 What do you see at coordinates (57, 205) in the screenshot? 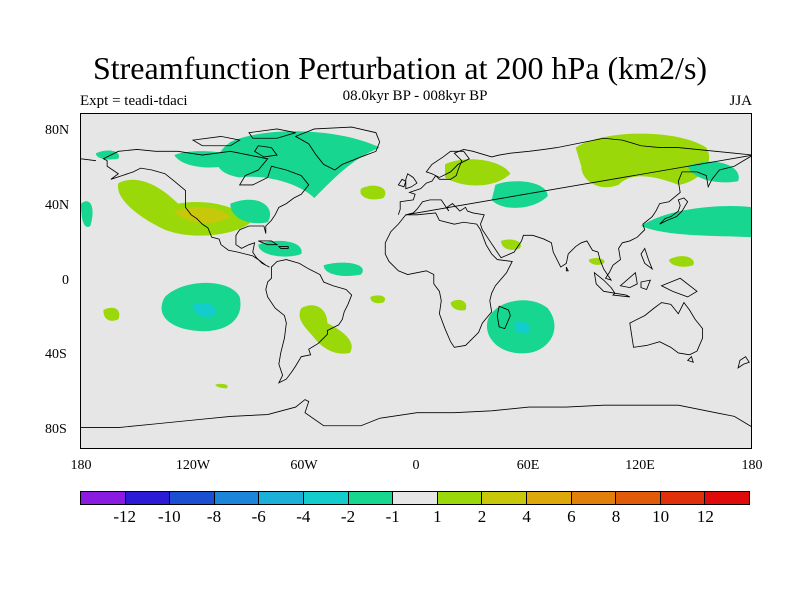
I see `lat-tick-40n: 40N` at bounding box center [57, 205].